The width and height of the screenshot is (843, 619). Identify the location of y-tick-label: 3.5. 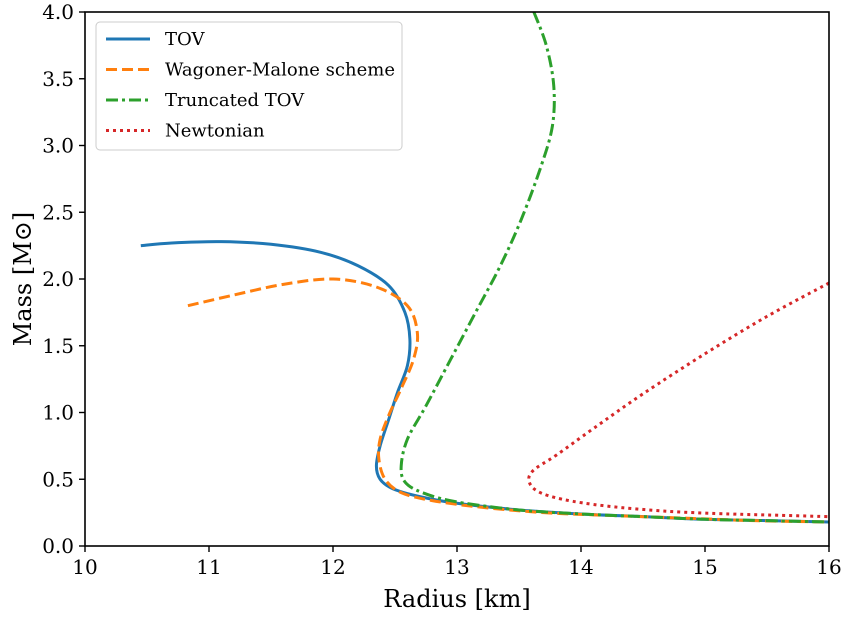
(58, 79).